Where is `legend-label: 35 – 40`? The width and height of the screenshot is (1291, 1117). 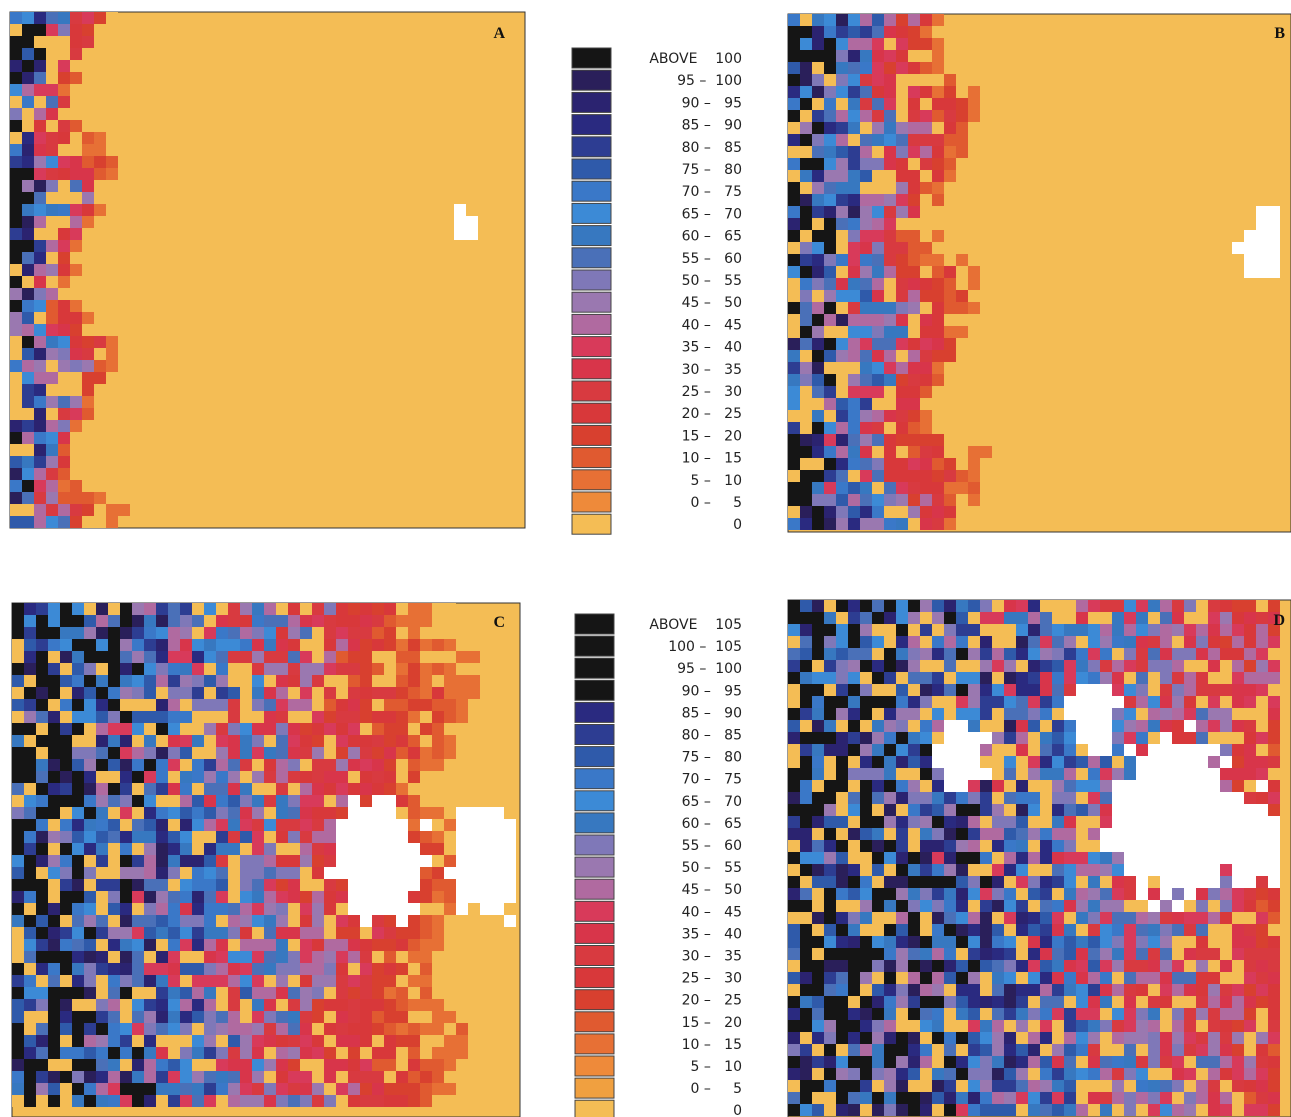 legend-label: 35 – 40 is located at coordinates (712, 934).